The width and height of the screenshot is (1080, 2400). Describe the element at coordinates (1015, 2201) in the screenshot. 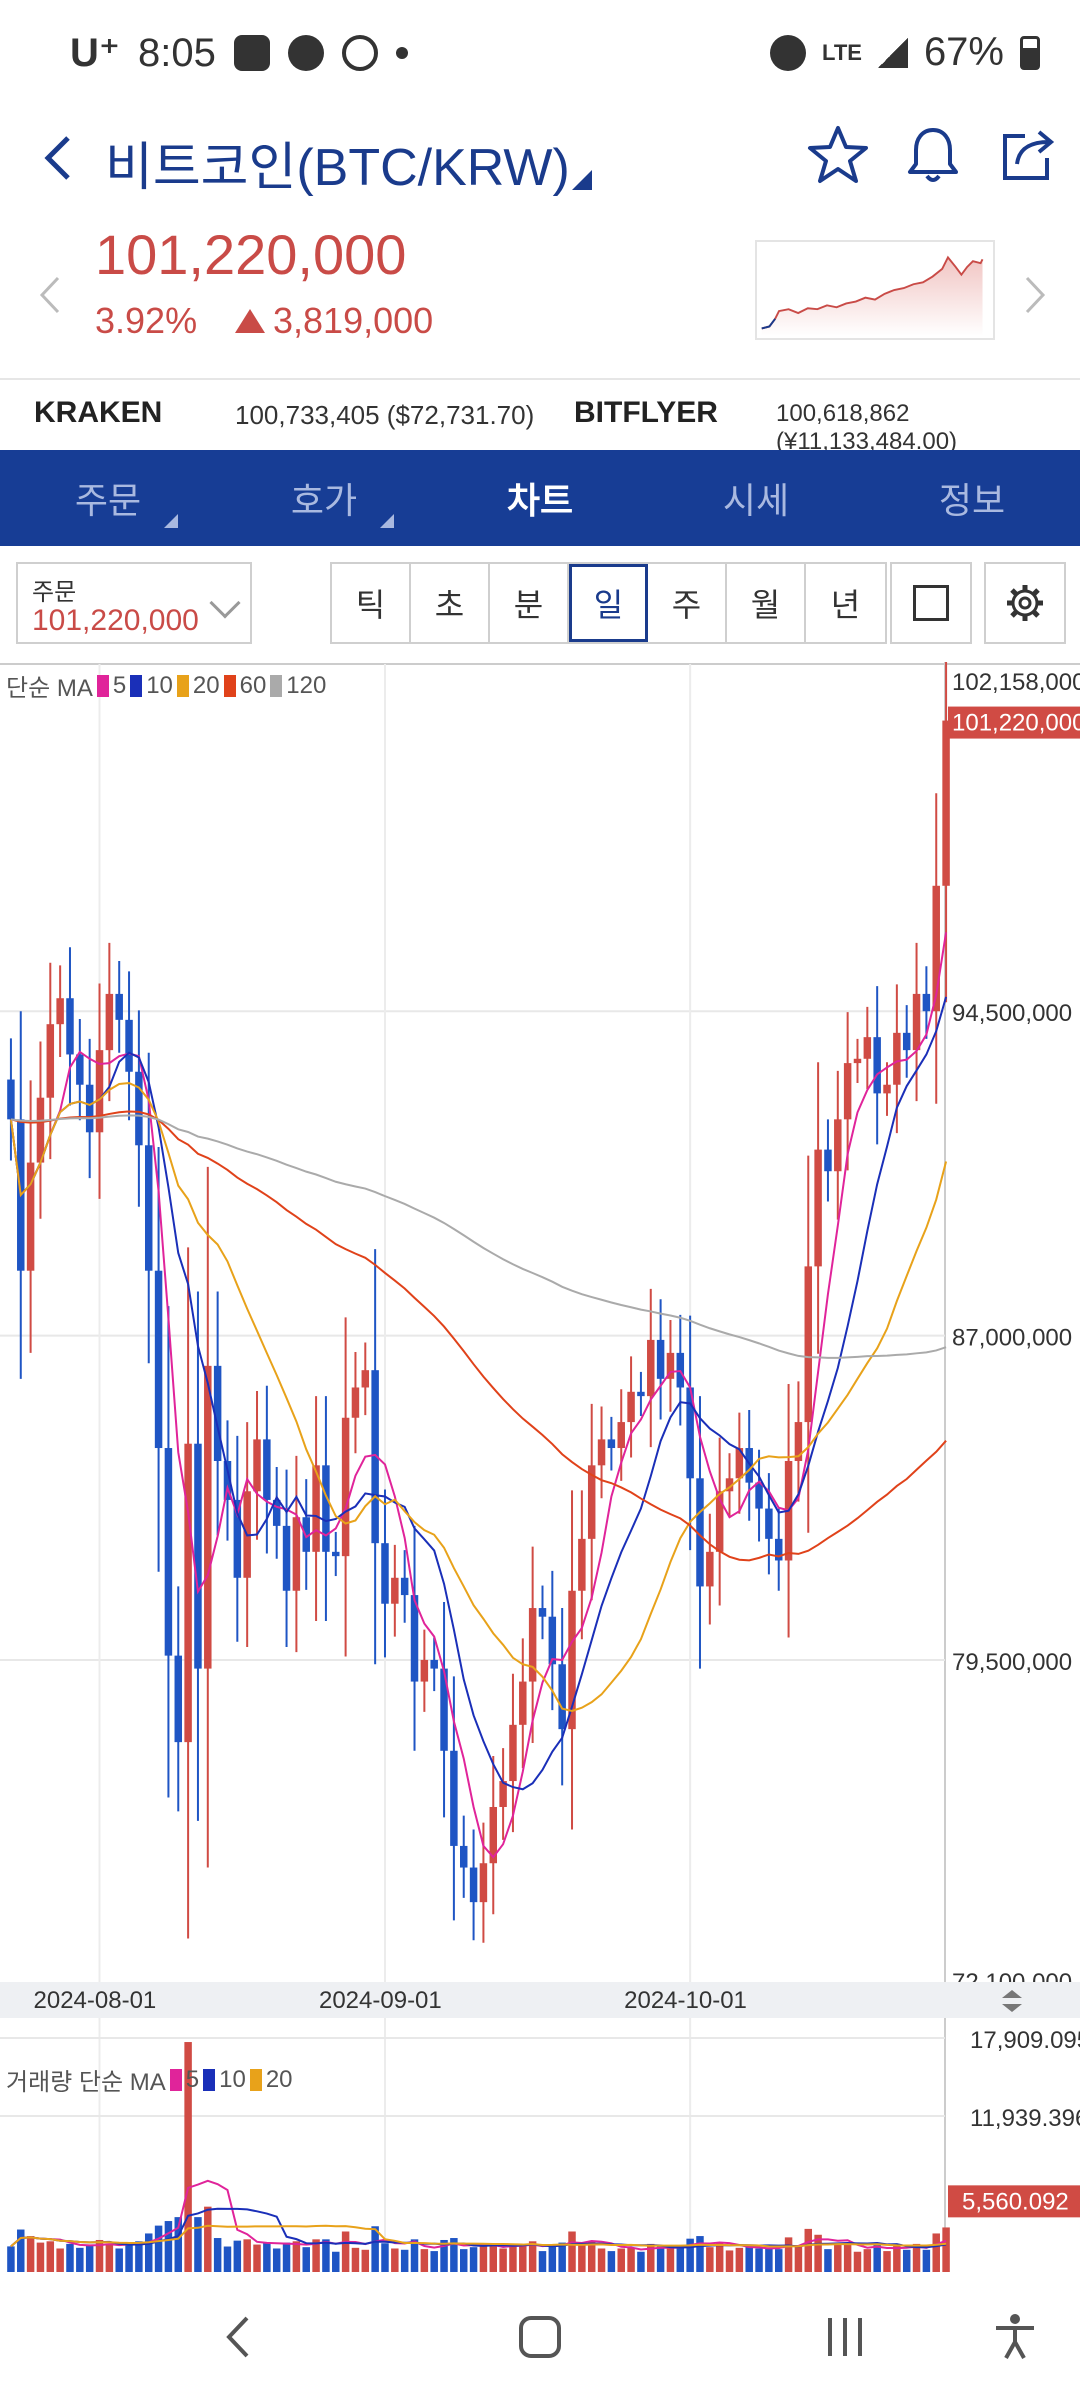

I see `current-volume-label: 5,560.092` at that location.